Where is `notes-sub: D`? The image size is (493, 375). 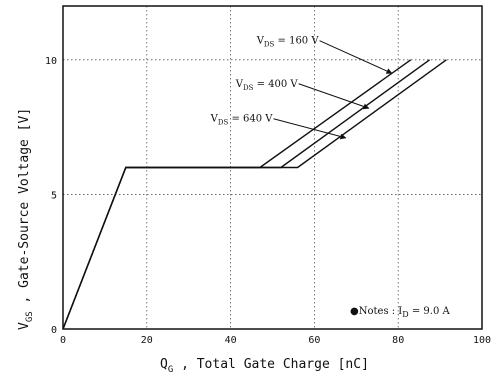
notes-sub: D is located at coordinates (405, 314).